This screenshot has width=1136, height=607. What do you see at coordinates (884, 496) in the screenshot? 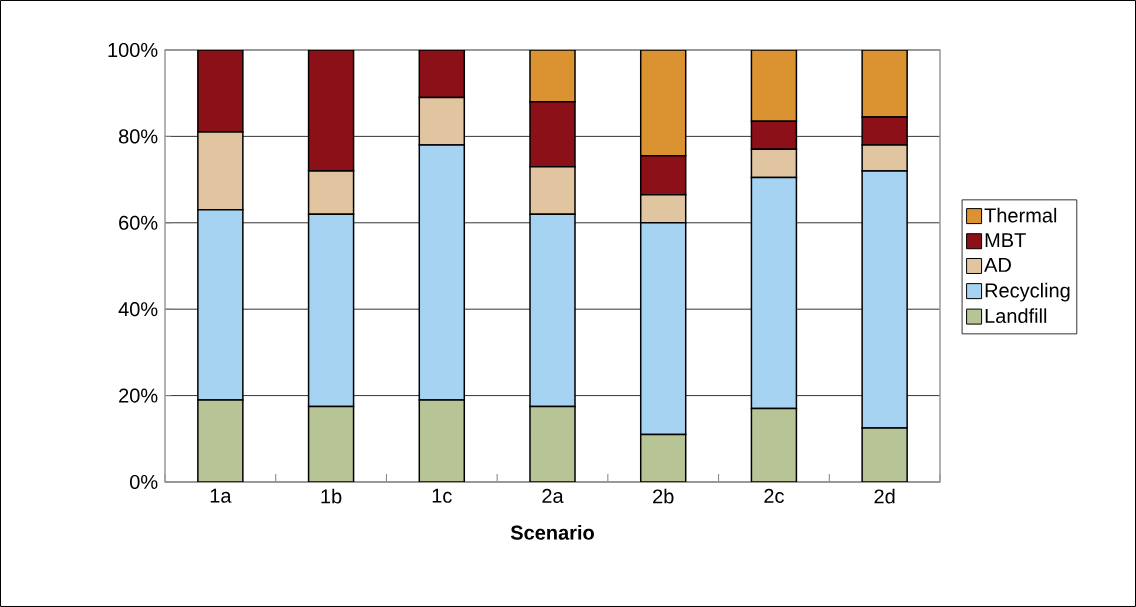
I see `x-tick-label: 2d` at bounding box center [884, 496].